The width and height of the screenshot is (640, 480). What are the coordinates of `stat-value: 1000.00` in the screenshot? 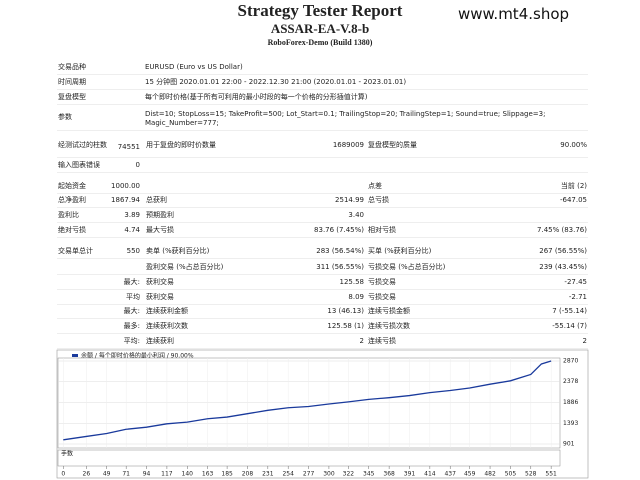 It's located at (125, 186).